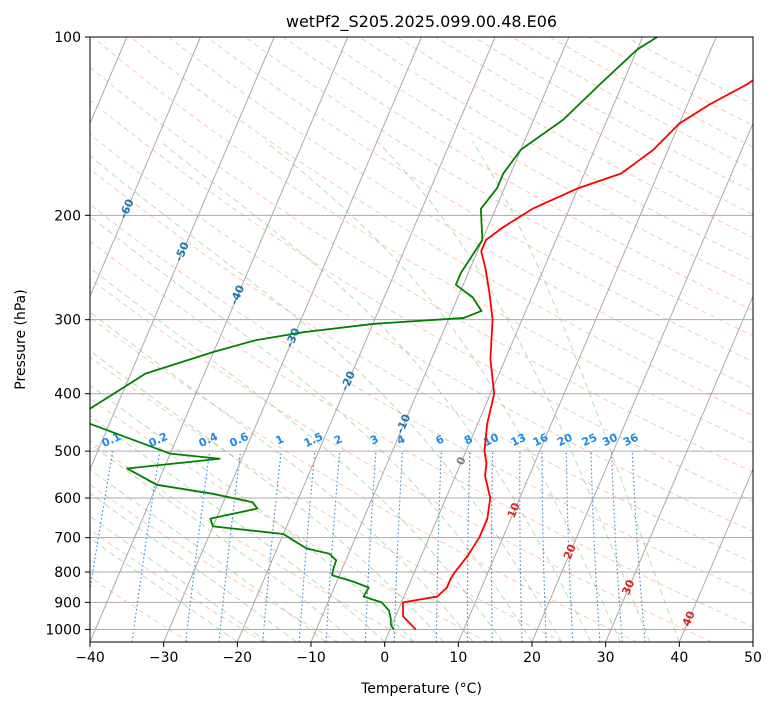 This screenshot has height=708, width=775. I want to click on y-tick-label: 800, so click(67, 573).